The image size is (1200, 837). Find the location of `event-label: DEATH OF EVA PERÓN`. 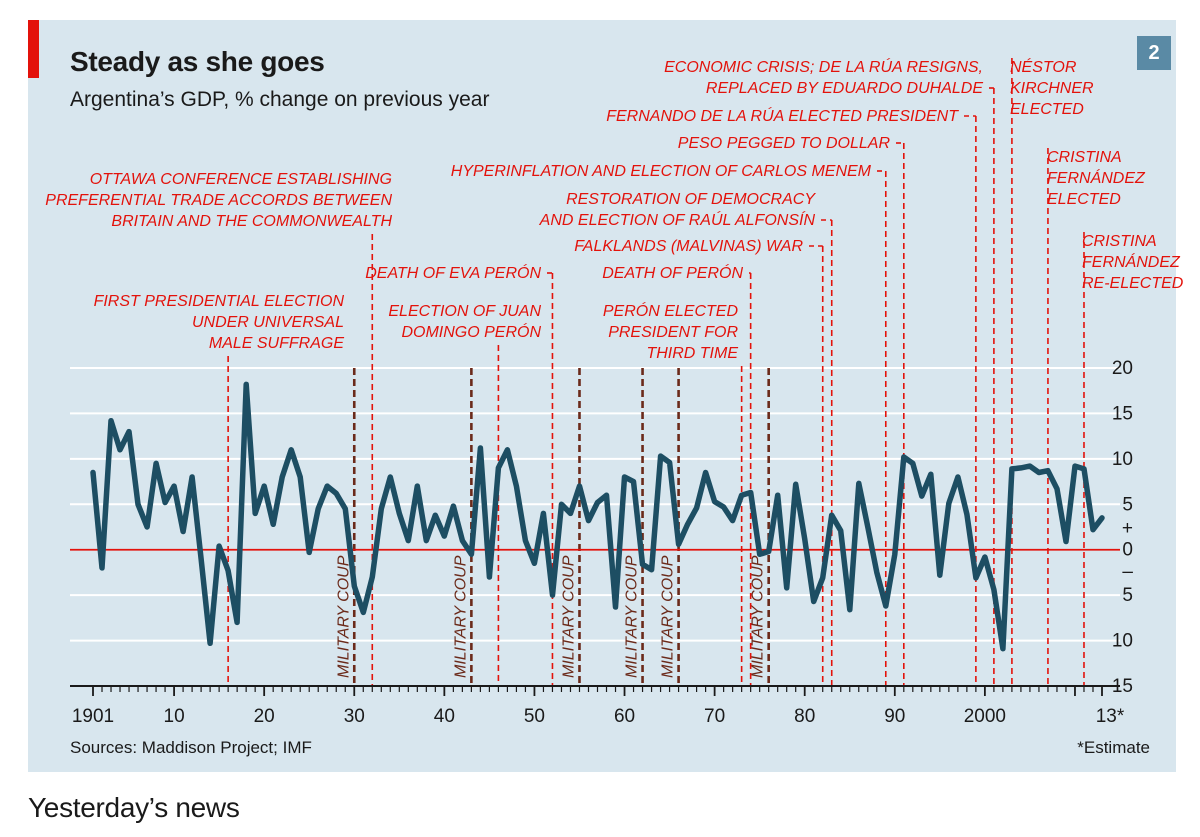

event-label: DEATH OF EVA PERÓN is located at coordinates (453, 272).